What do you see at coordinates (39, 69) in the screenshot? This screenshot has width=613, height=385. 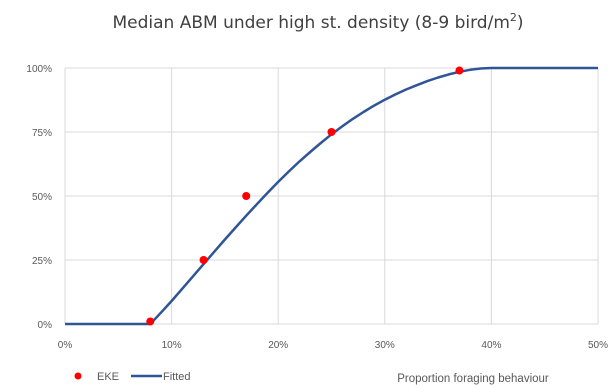 I see `y-tick-label: 100%` at bounding box center [39, 69].